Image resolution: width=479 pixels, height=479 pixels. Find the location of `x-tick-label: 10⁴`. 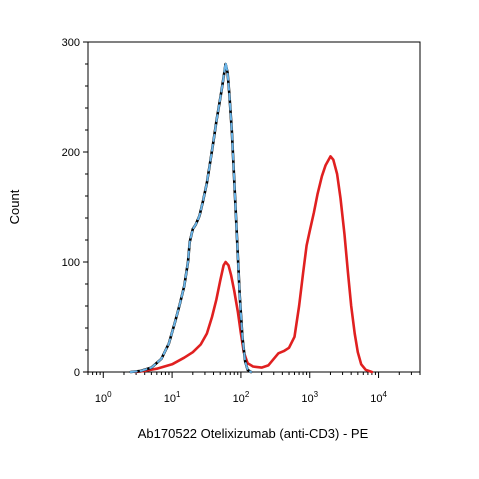

x-tick-label: 10⁴ is located at coordinates (378, 397).